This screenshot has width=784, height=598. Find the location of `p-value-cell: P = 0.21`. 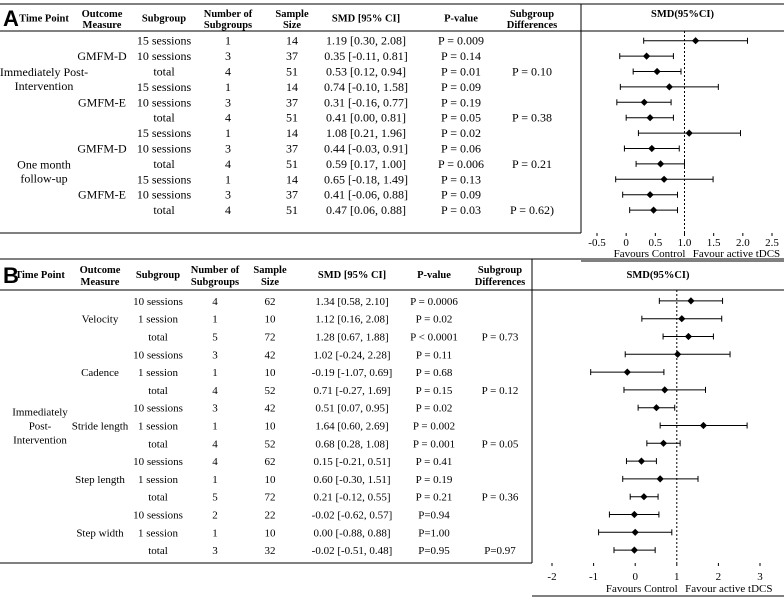

p-value-cell: P = 0.21 is located at coordinates (434, 498).